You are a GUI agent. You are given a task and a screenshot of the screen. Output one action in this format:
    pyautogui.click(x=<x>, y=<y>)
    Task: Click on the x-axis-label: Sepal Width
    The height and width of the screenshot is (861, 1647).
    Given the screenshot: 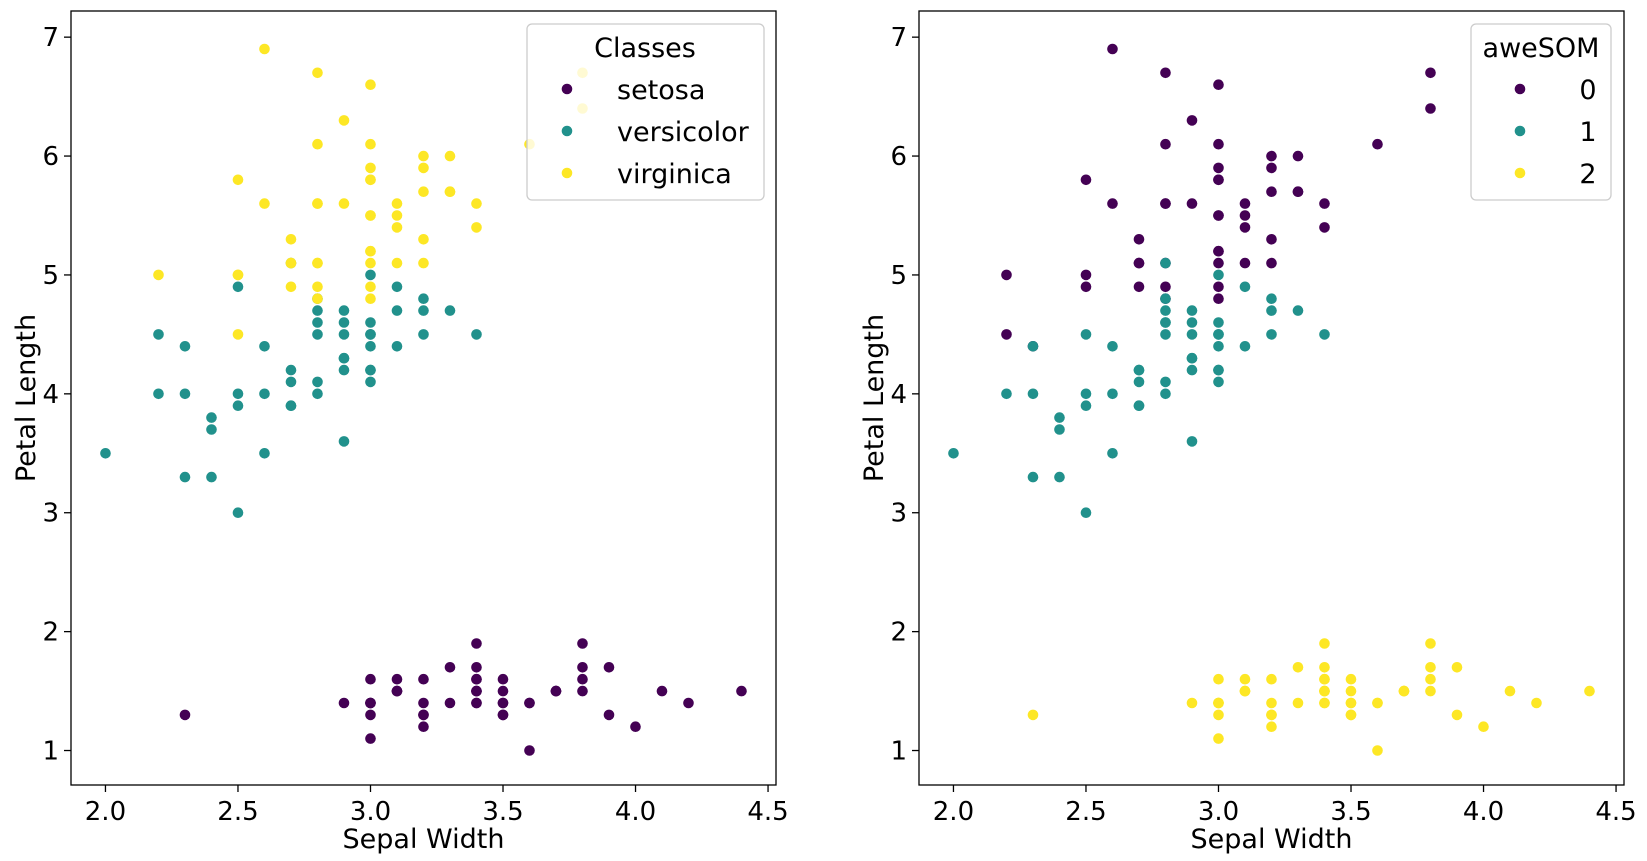 What is the action you would take?
    pyautogui.click(x=424, y=839)
    